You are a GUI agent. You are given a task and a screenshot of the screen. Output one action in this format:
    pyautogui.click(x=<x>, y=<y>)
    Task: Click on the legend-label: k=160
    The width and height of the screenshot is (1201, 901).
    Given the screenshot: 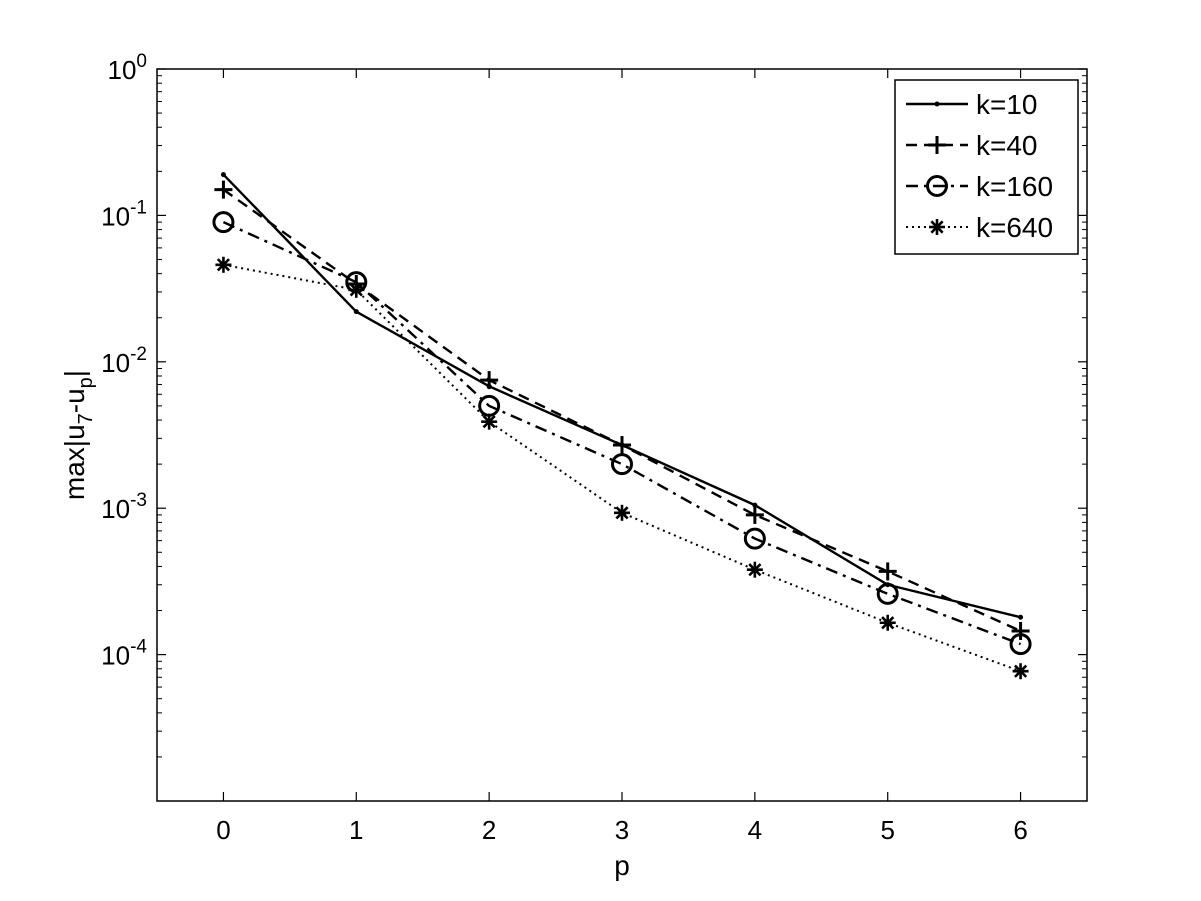 What is the action you would take?
    pyautogui.click(x=1014, y=186)
    